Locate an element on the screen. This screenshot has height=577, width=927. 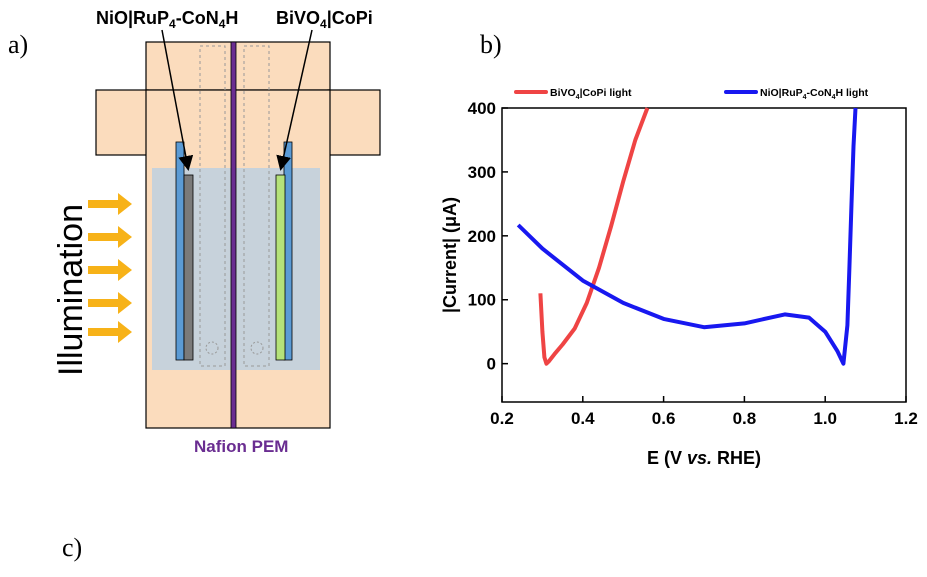
left-electrode is located at coordinates (188, 267).